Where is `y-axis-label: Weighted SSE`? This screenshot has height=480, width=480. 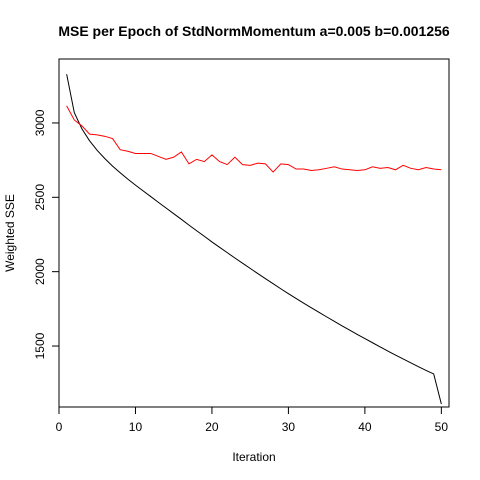 y-axis-label: Weighted SSE is located at coordinates (10, 233).